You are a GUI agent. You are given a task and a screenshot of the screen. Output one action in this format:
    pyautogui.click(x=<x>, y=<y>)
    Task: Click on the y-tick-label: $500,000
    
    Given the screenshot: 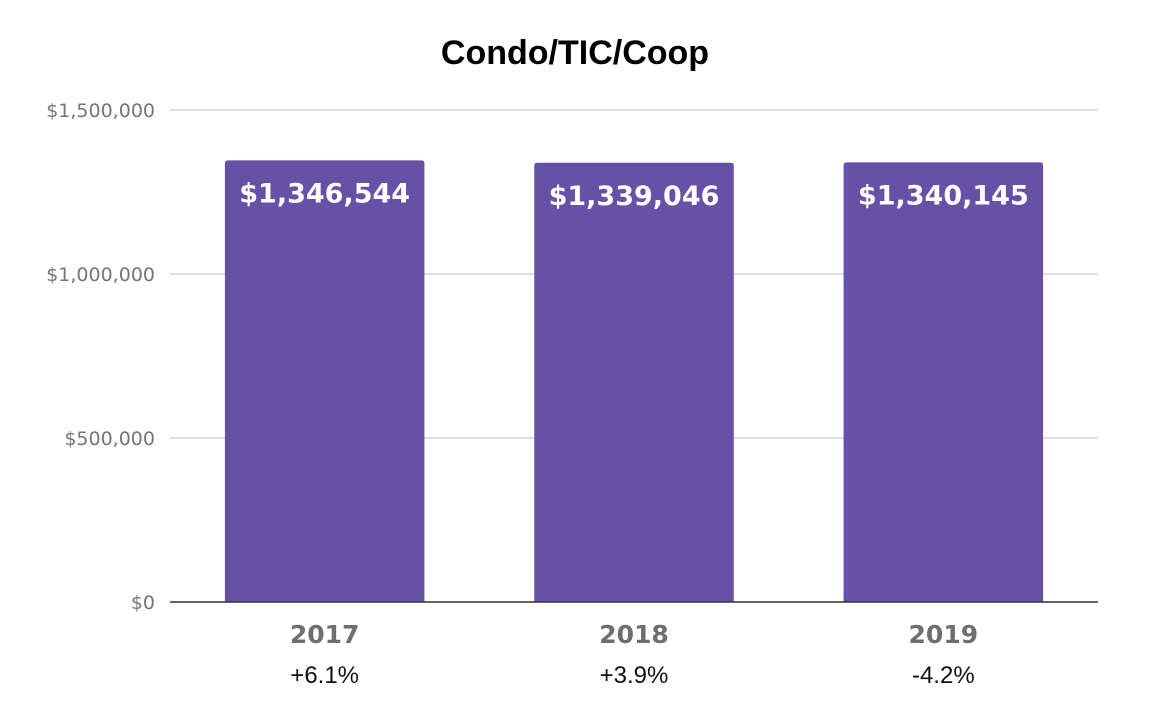 What is the action you would take?
    pyautogui.click(x=109, y=439)
    